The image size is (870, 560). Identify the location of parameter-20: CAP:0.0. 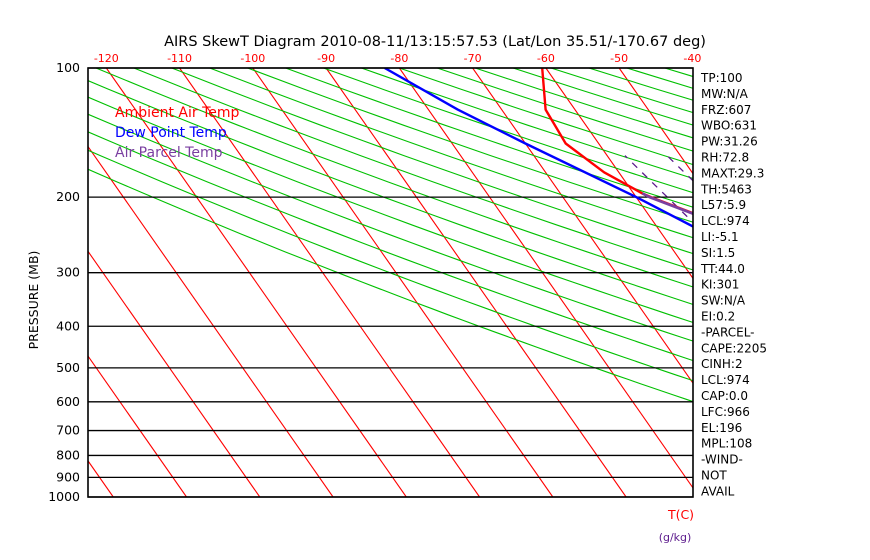
(724, 396).